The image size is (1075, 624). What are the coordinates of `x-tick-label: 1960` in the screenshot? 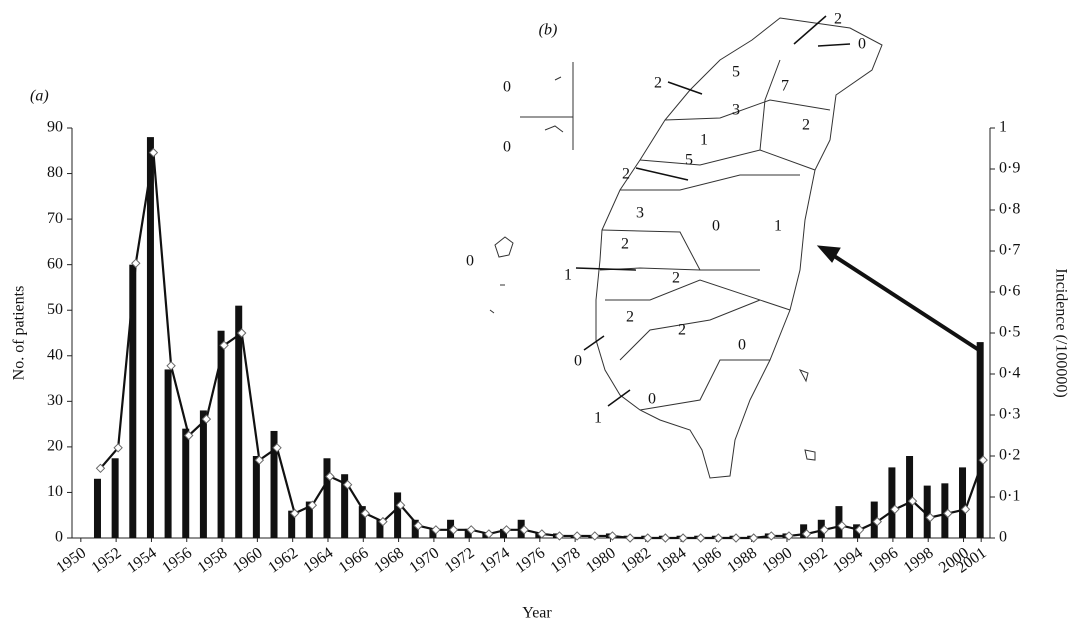 It's located at (248, 560).